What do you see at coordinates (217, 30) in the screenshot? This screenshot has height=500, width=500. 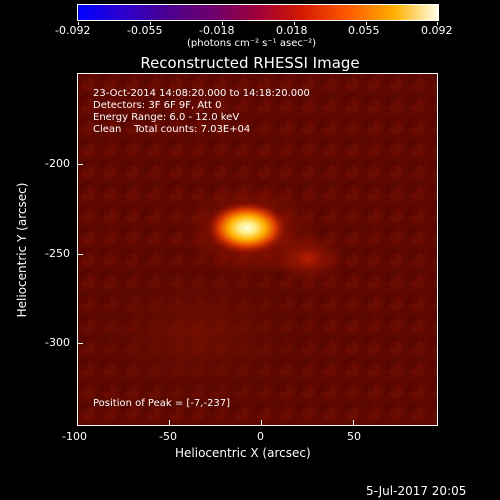 I see `colorbar-tick-label: -0.018` at bounding box center [217, 30].